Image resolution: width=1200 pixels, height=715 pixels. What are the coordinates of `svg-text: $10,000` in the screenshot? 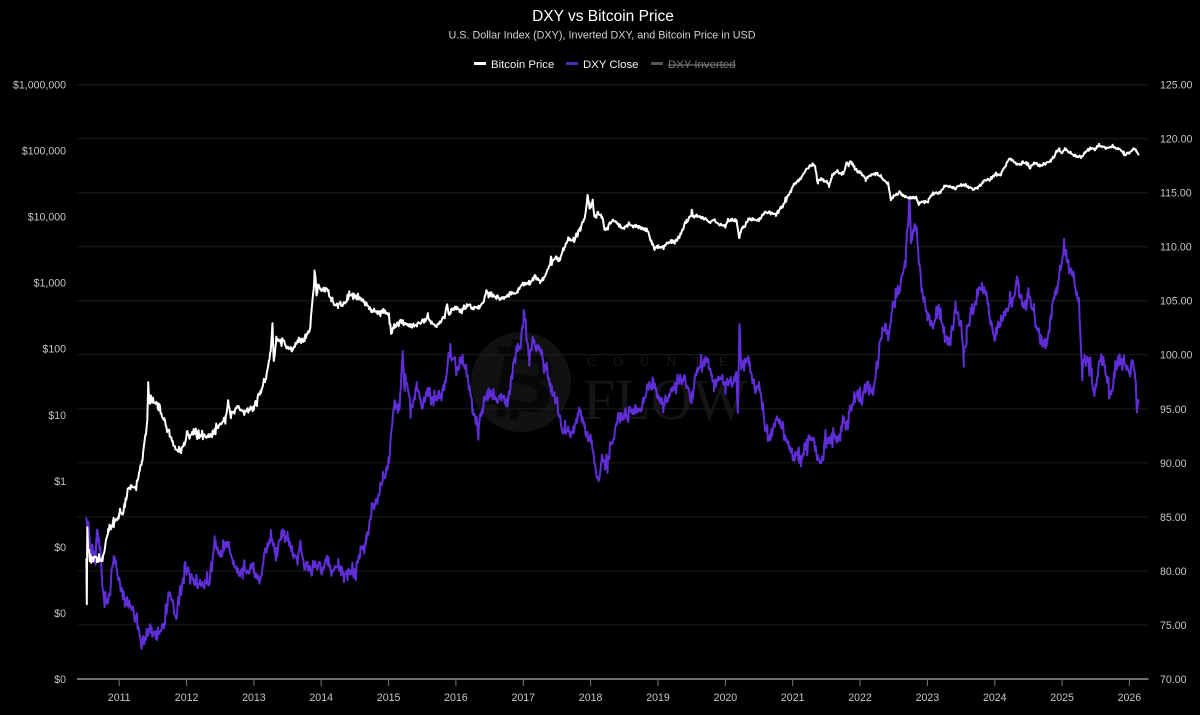 It's located at (47, 218).